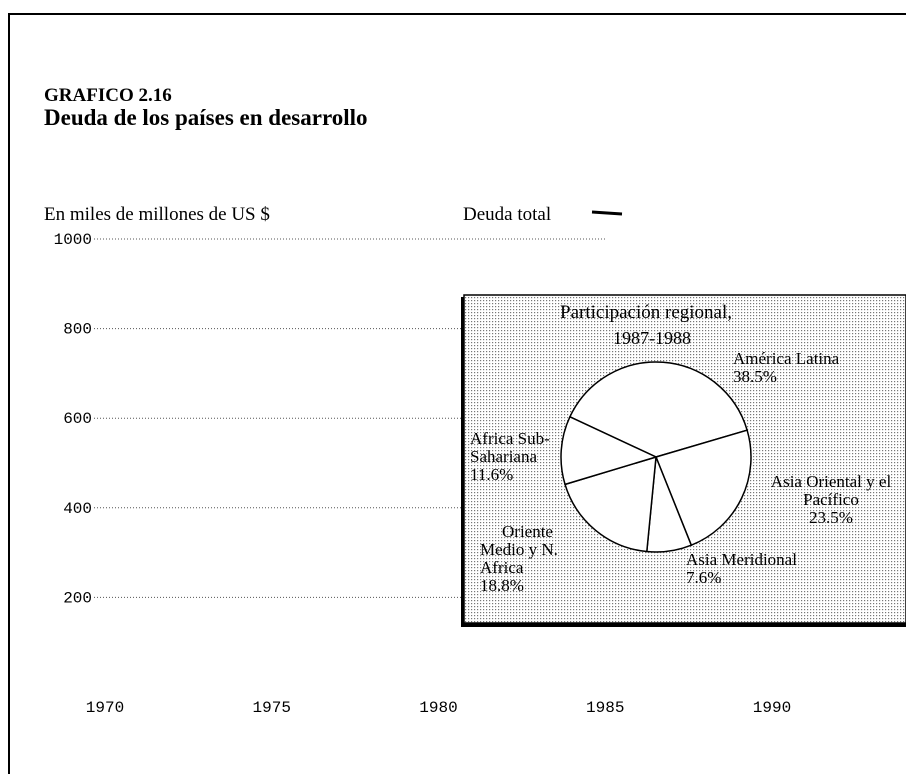  I want to click on y-tick-label: 400, so click(77, 509).